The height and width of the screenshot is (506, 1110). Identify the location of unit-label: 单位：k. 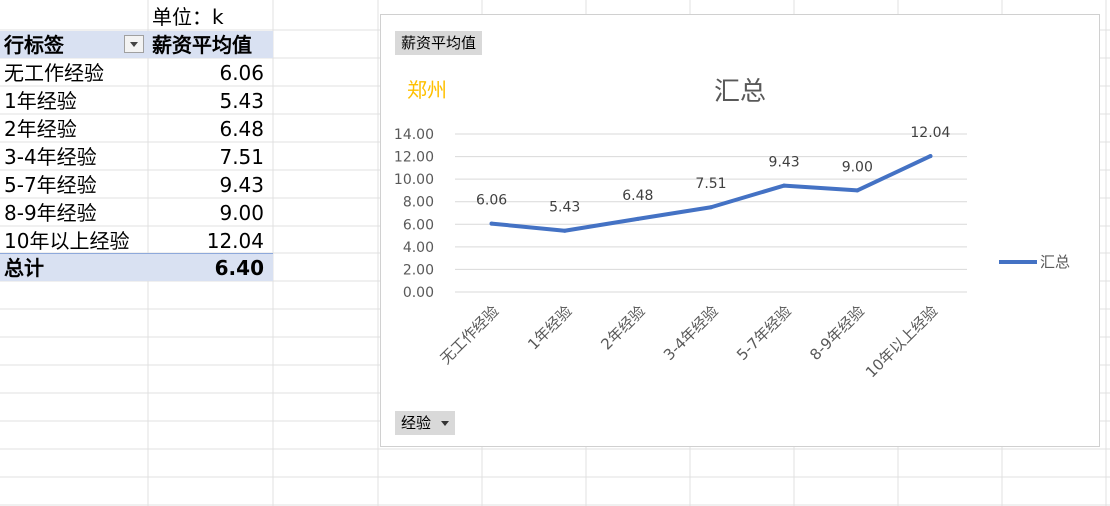
(188, 17).